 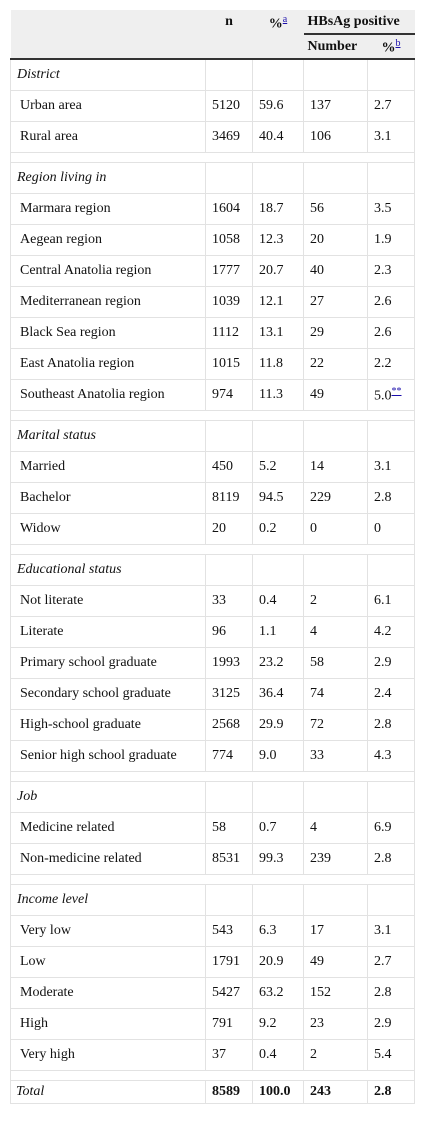 What do you see at coordinates (229, 1024) in the screenshot?
I see `cell: 791` at bounding box center [229, 1024].